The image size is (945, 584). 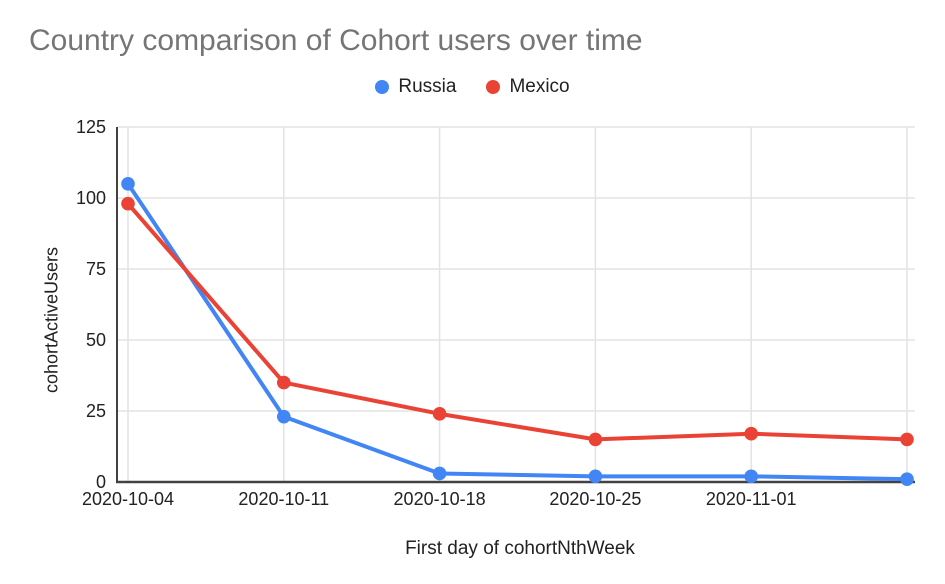 What do you see at coordinates (520, 548) in the screenshot?
I see `x-axis-title: First day of cohortNthWeek` at bounding box center [520, 548].